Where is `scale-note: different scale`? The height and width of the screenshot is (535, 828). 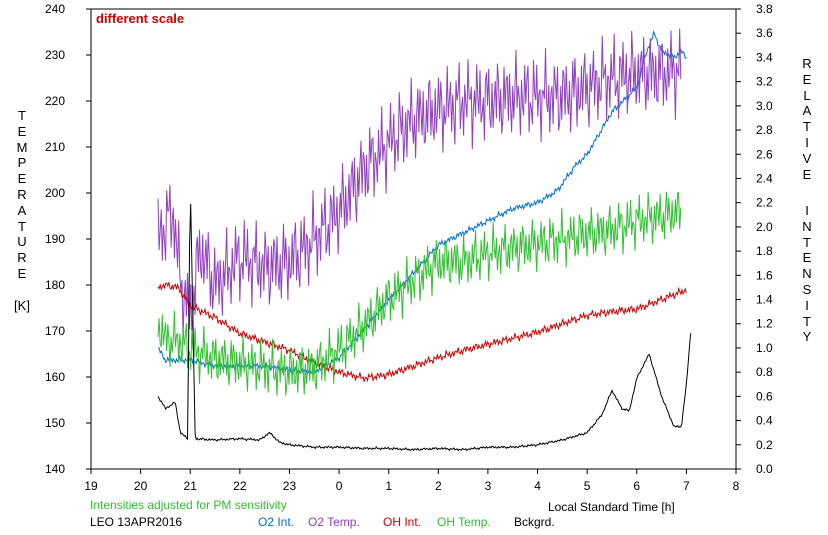 scale-note: different scale is located at coordinates (140, 18).